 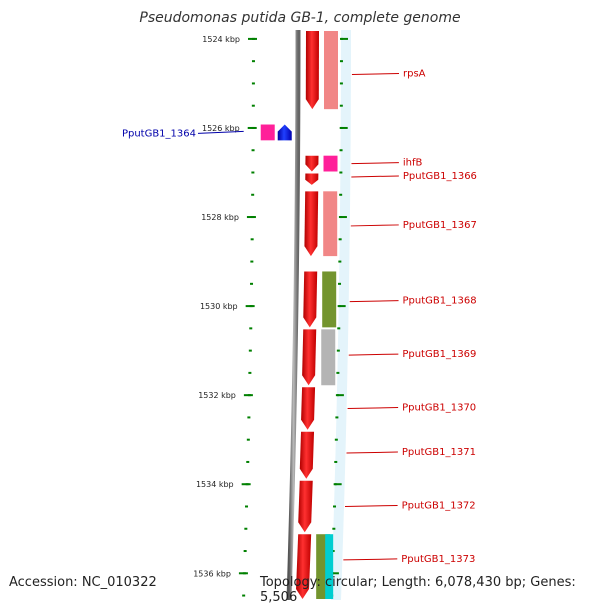 I want to click on genome-backbone, so click(x=293, y=314).